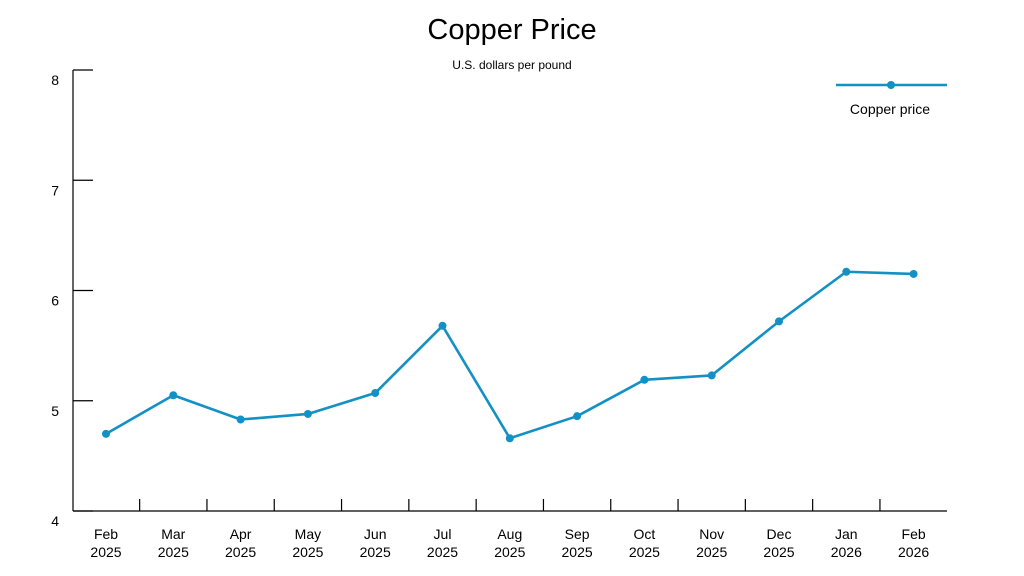 The width and height of the screenshot is (1024, 576). Describe the element at coordinates (512, 30) in the screenshot. I see `chart-title: Copper Price` at that location.